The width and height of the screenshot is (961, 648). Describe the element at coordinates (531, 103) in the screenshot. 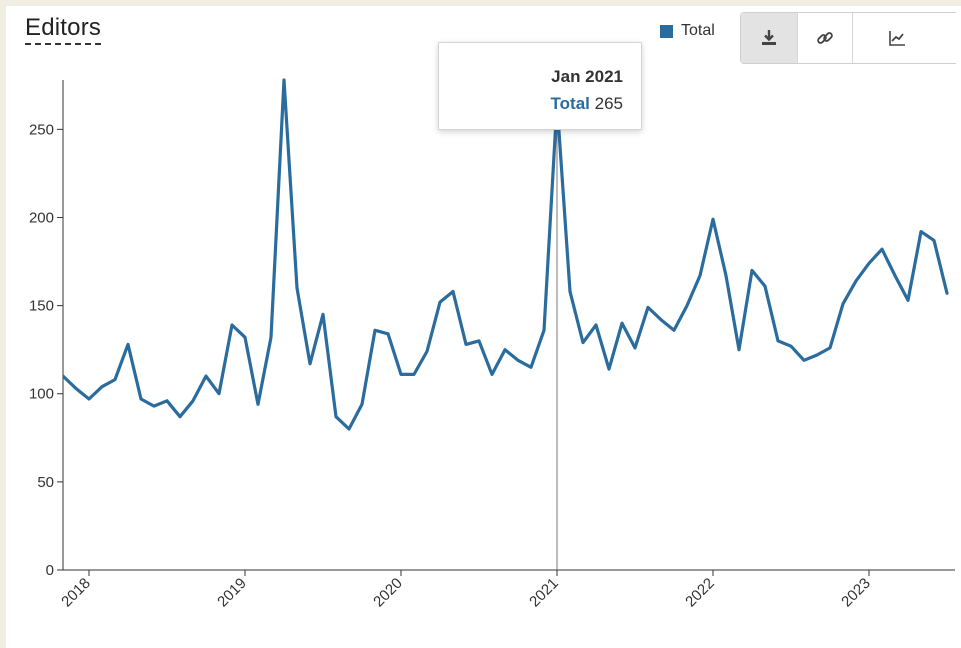

I see `tooltip-value-row: Total 265` at that location.